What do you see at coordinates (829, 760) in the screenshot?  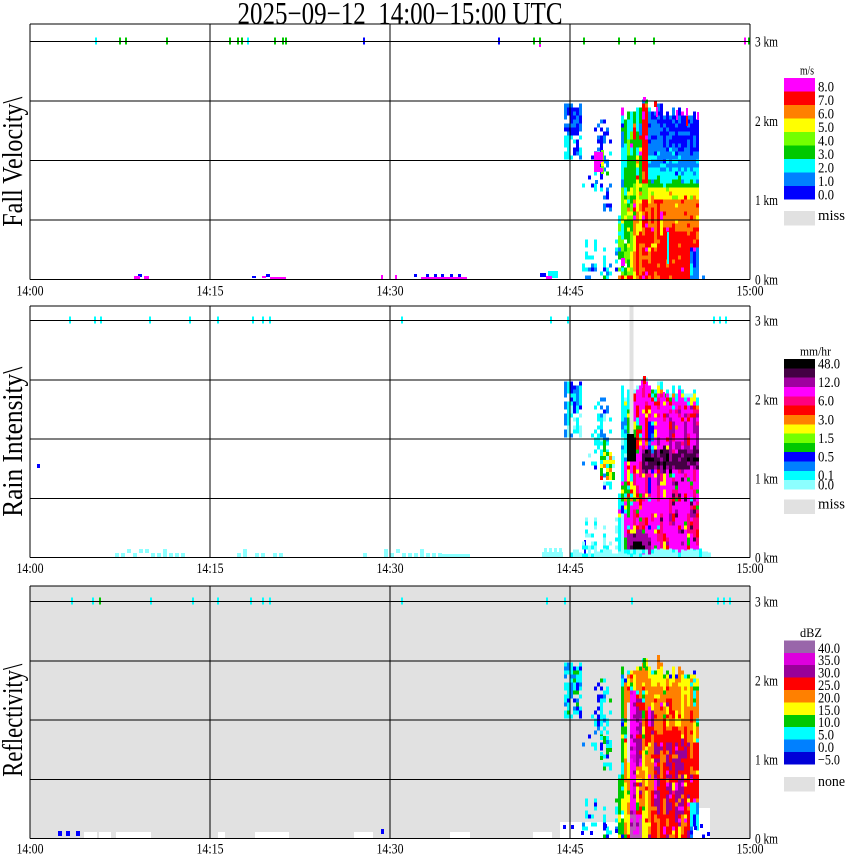 I see `svg-text: −5.0` at bounding box center [829, 760].